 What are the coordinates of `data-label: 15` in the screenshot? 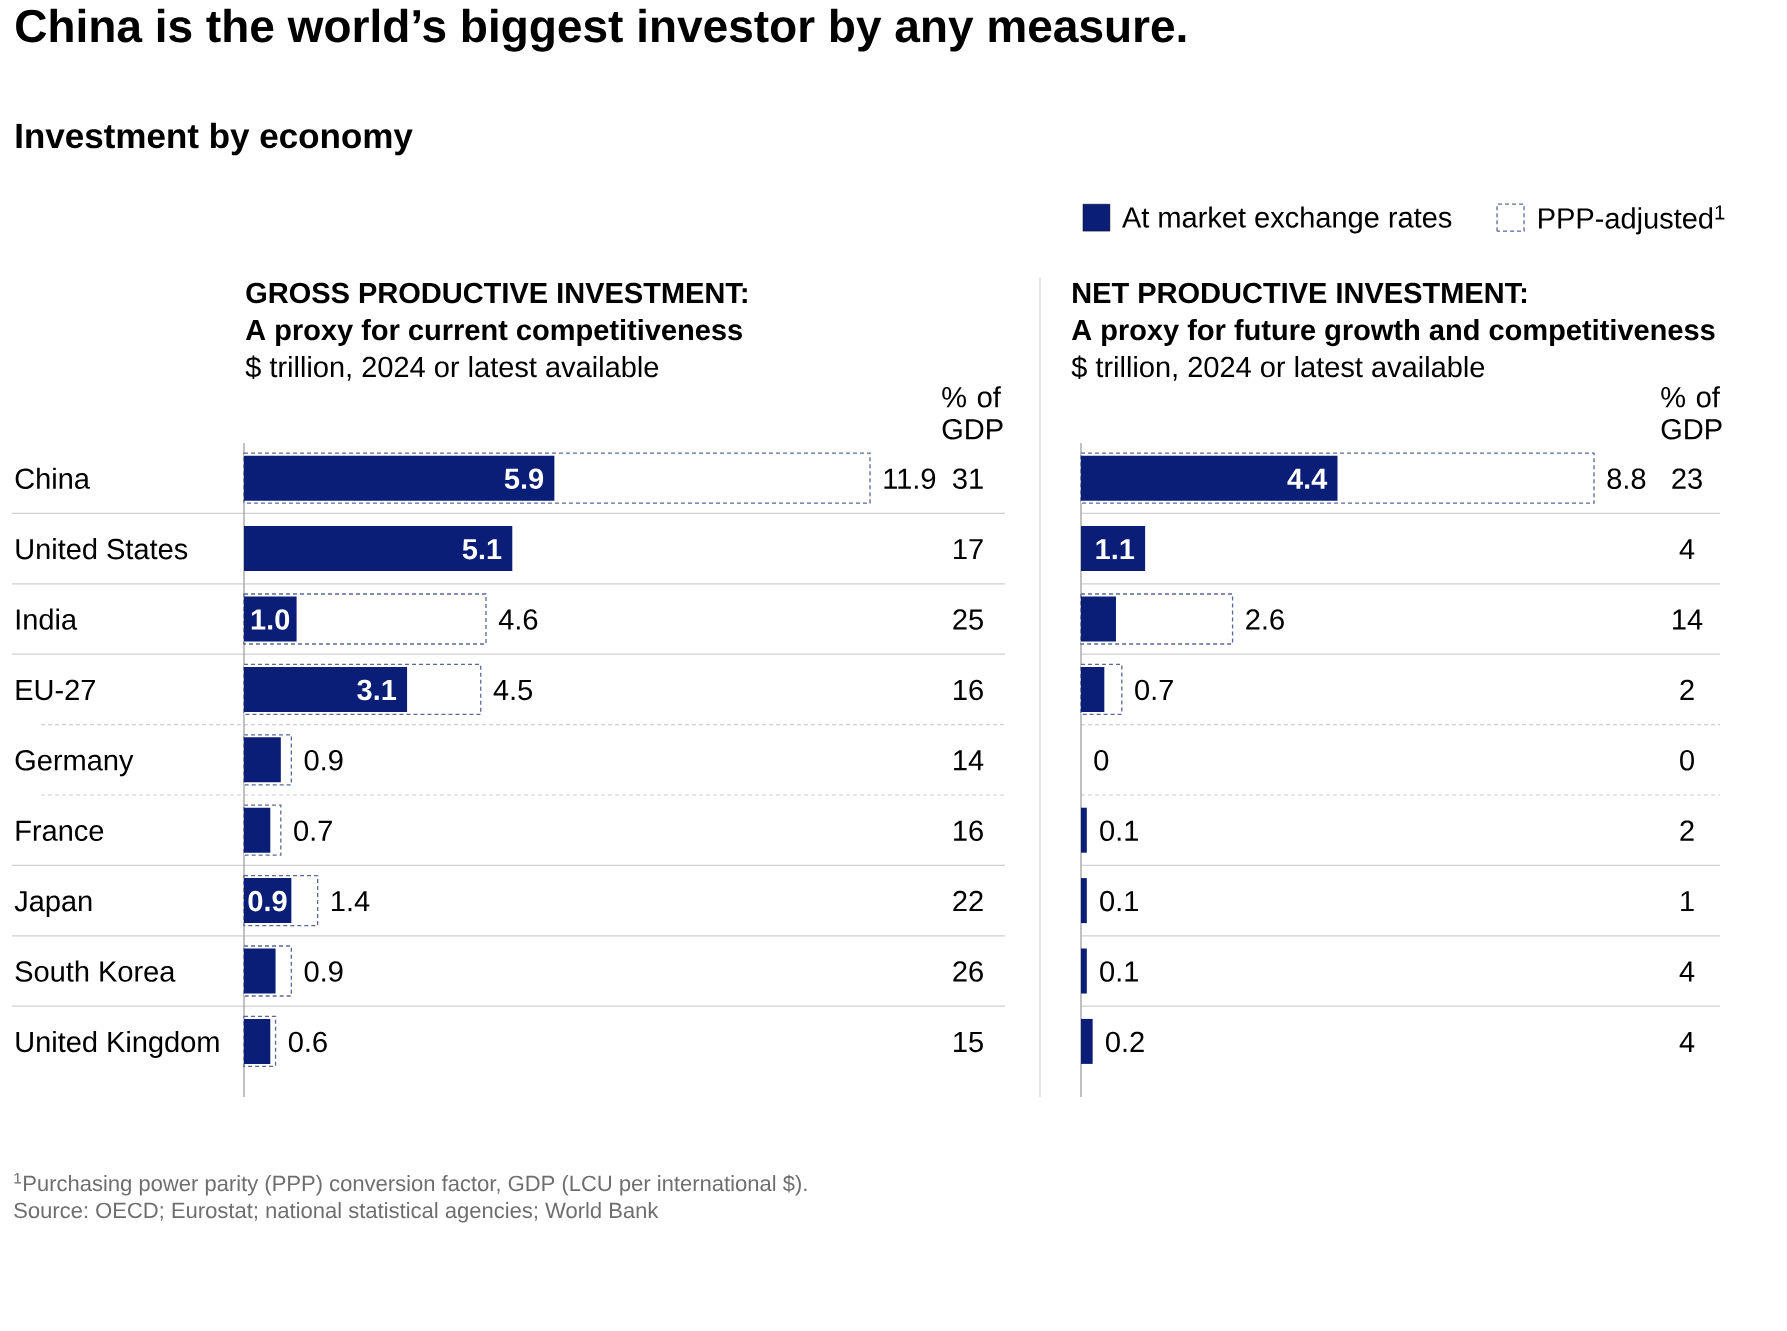 It's located at (968, 1042).